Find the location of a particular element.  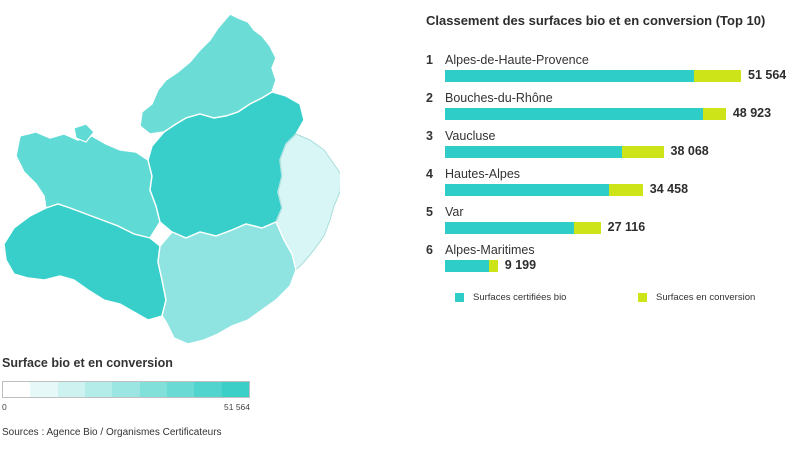

bar-category-label: Bouches-du-Rhône is located at coordinates (499, 98).